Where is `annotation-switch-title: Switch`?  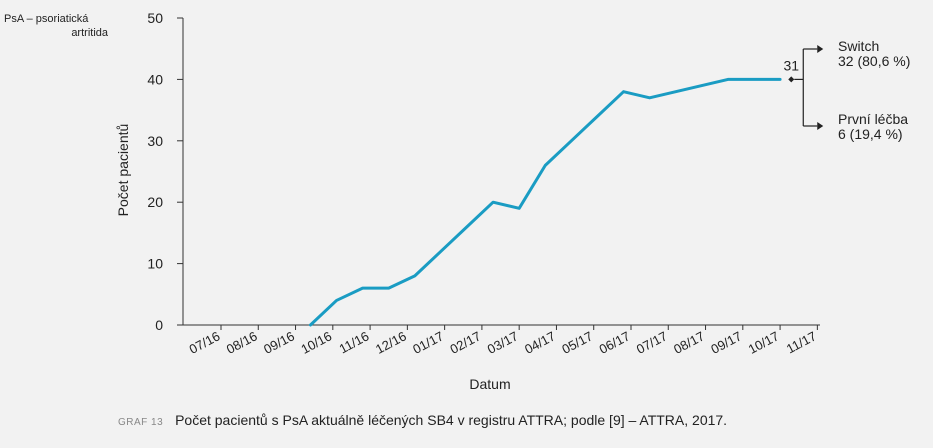 annotation-switch-title: Switch is located at coordinates (858, 46).